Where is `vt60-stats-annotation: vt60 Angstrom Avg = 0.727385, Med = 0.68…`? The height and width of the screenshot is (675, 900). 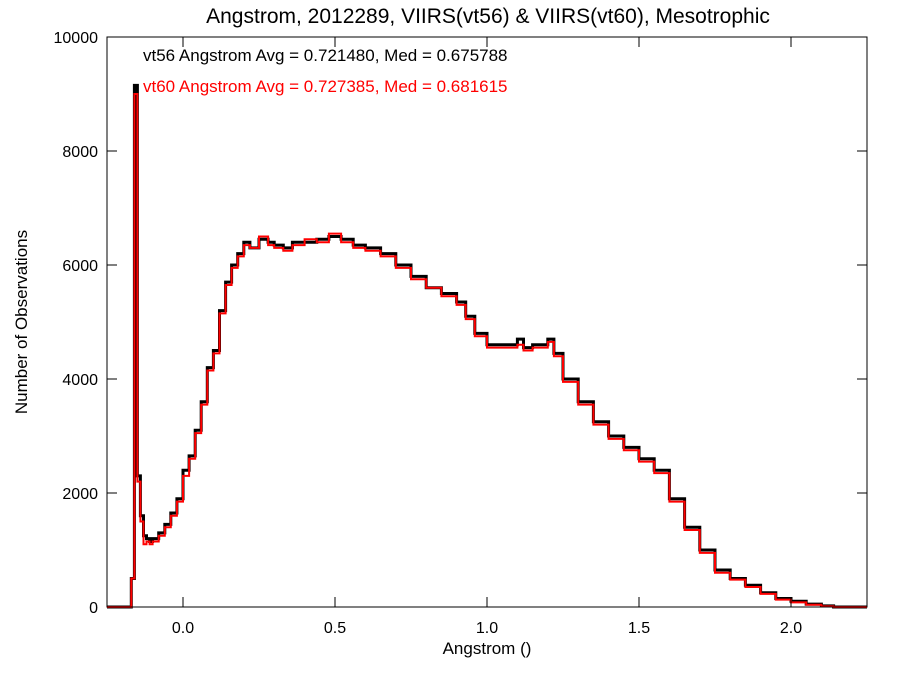 vt60-stats-annotation: vt60 Angstrom Avg = 0.727385, Med = 0.68… is located at coordinates (325, 86).